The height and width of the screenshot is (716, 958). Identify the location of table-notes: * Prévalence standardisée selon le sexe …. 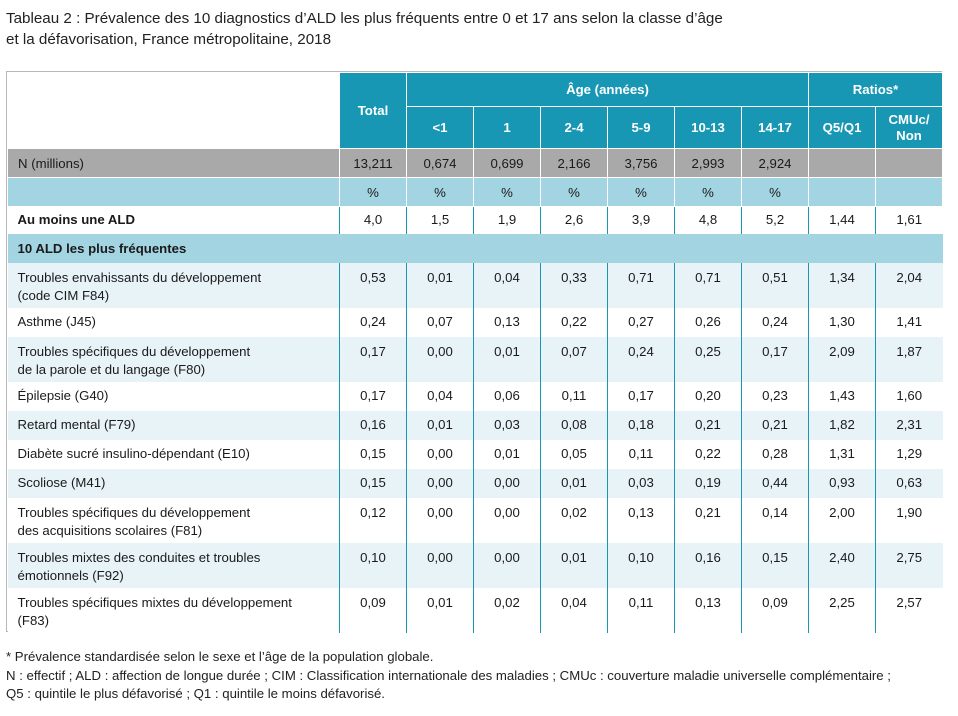
(478, 676).